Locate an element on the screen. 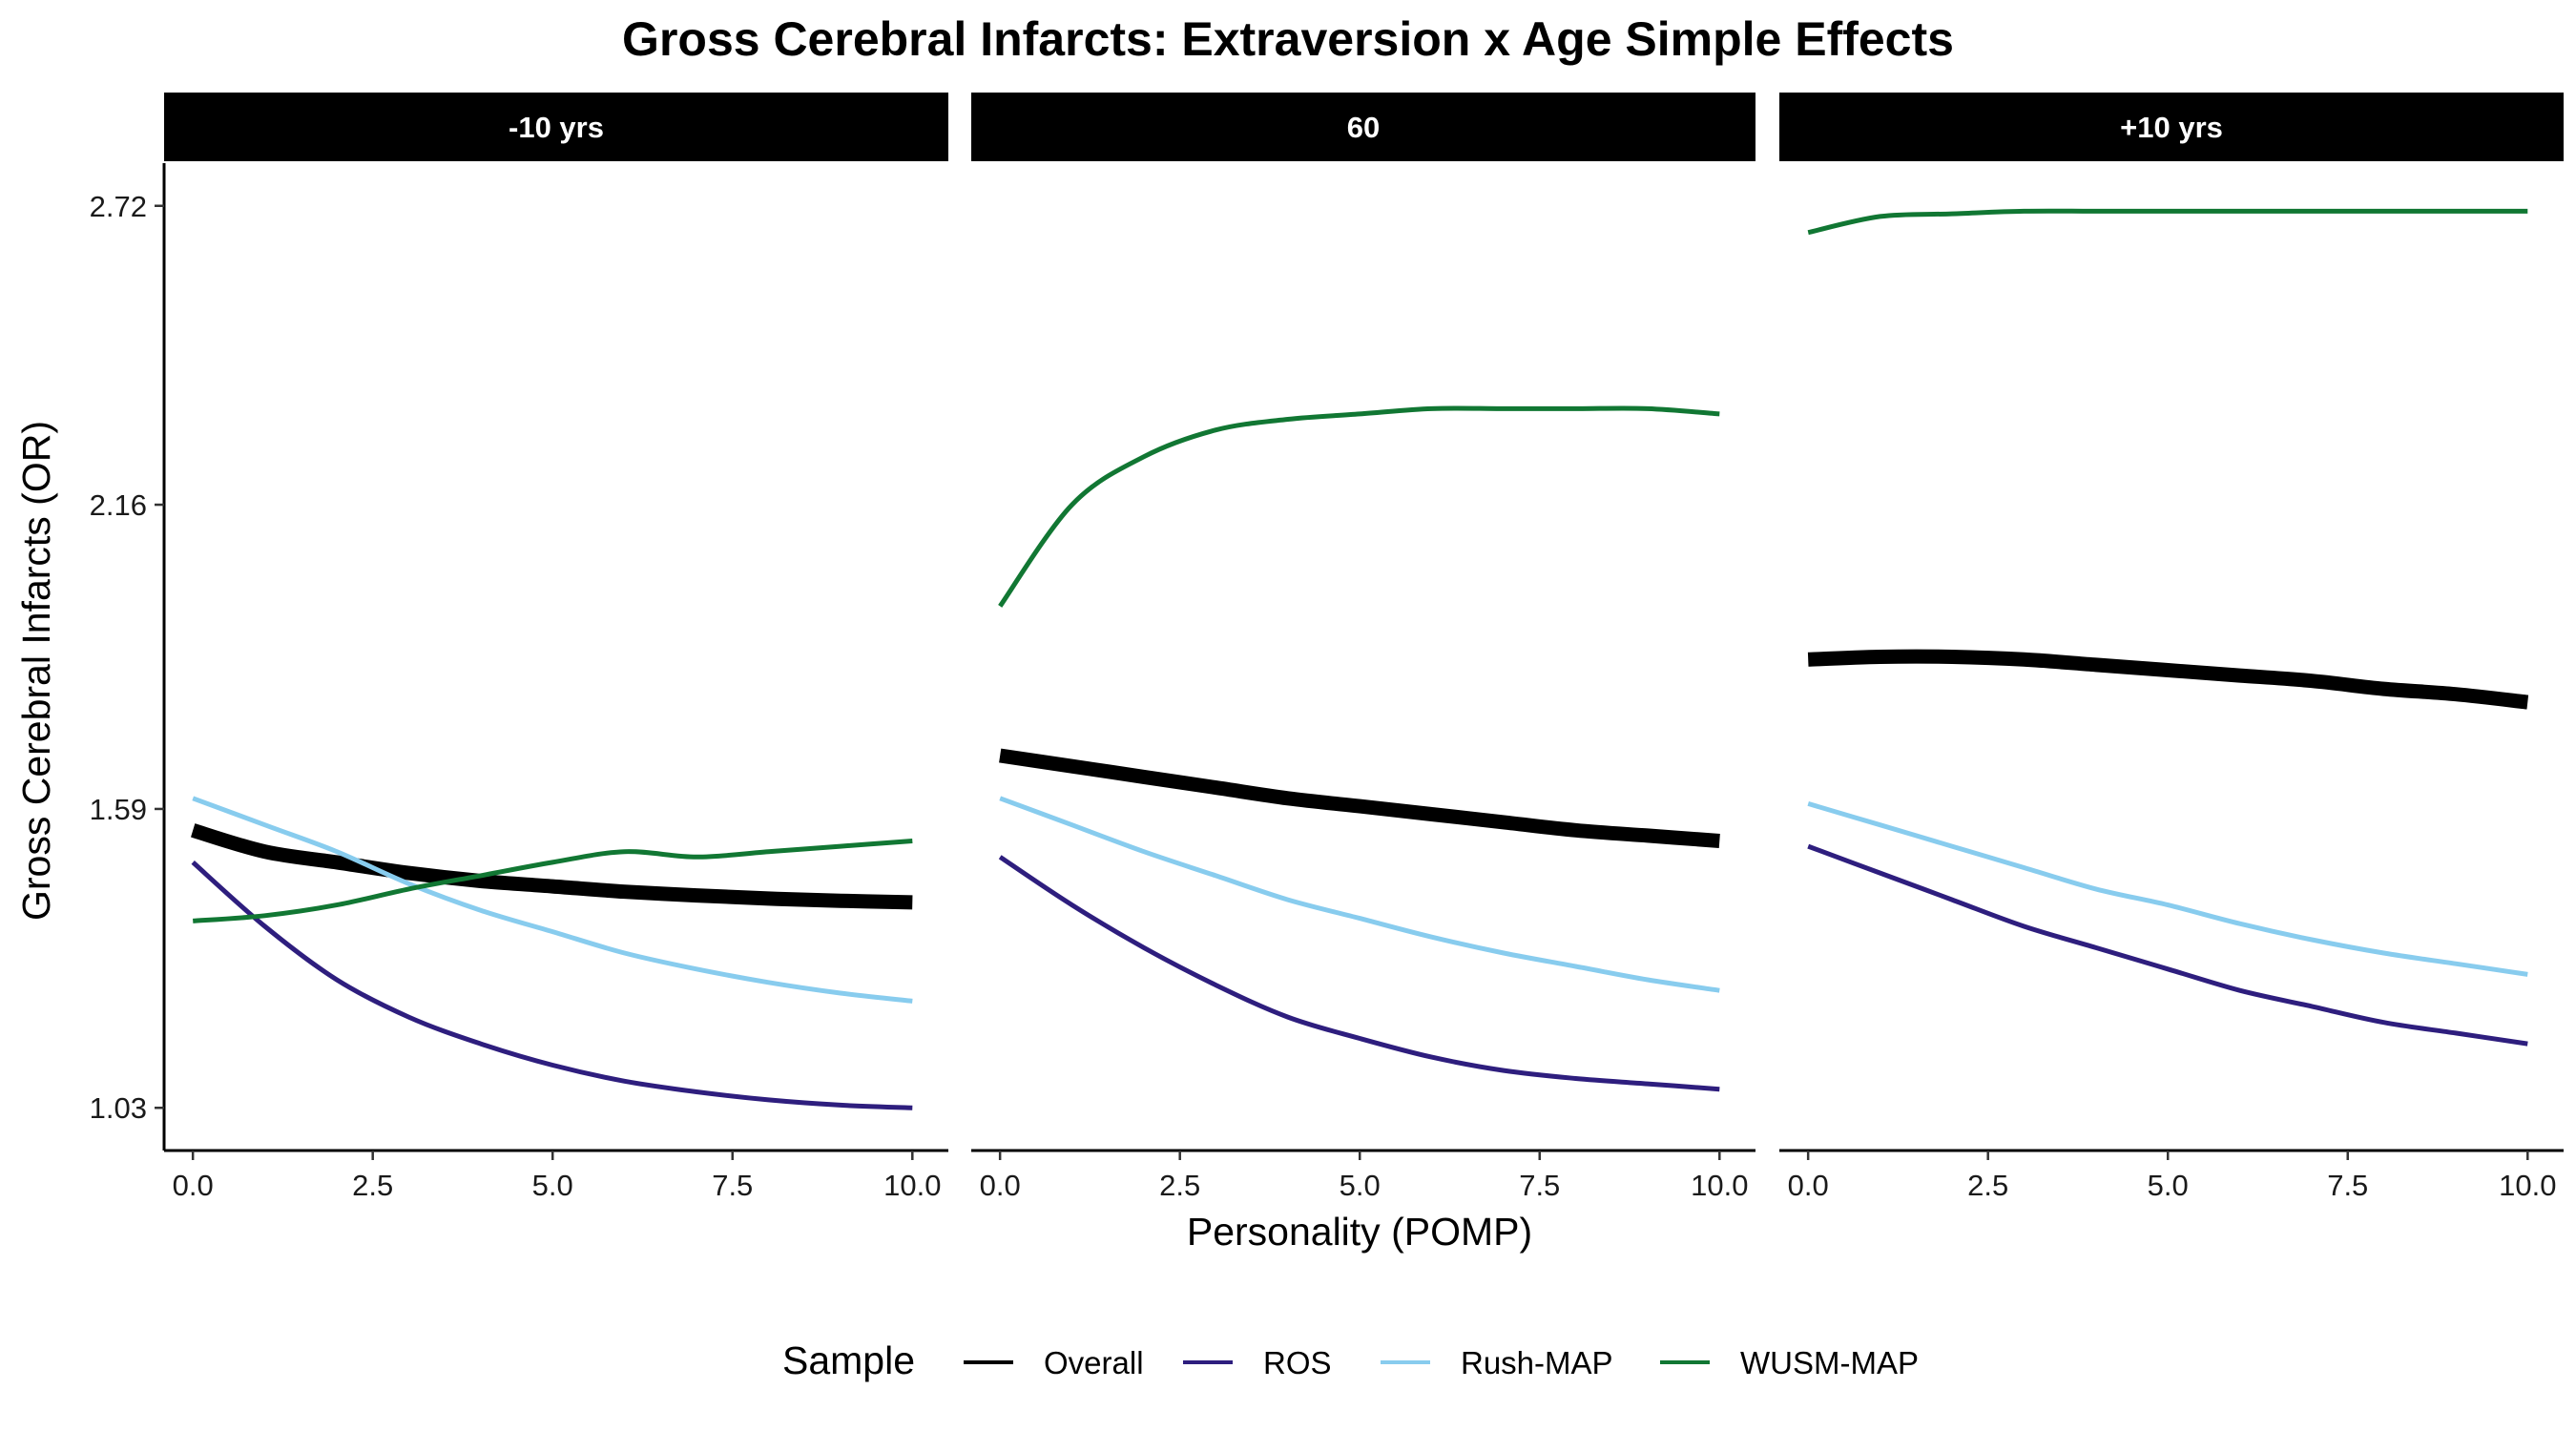 This screenshot has width=2576, height=1431. facet-strip-label: -10 yrs is located at coordinates (556, 127).